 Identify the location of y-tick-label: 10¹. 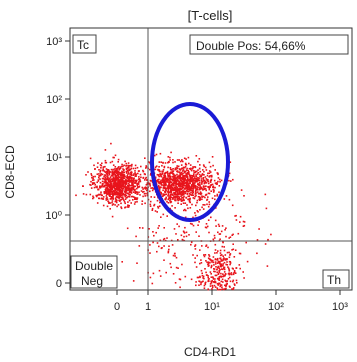
(54, 158).